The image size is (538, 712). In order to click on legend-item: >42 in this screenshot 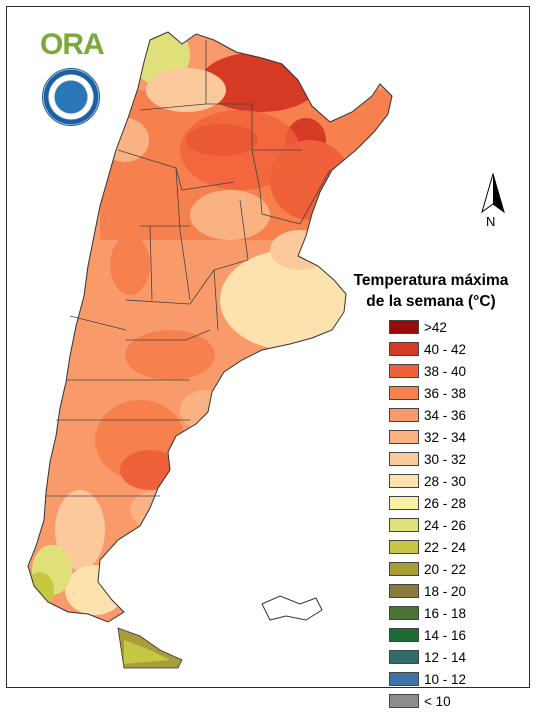, I will do `click(427, 327)`.